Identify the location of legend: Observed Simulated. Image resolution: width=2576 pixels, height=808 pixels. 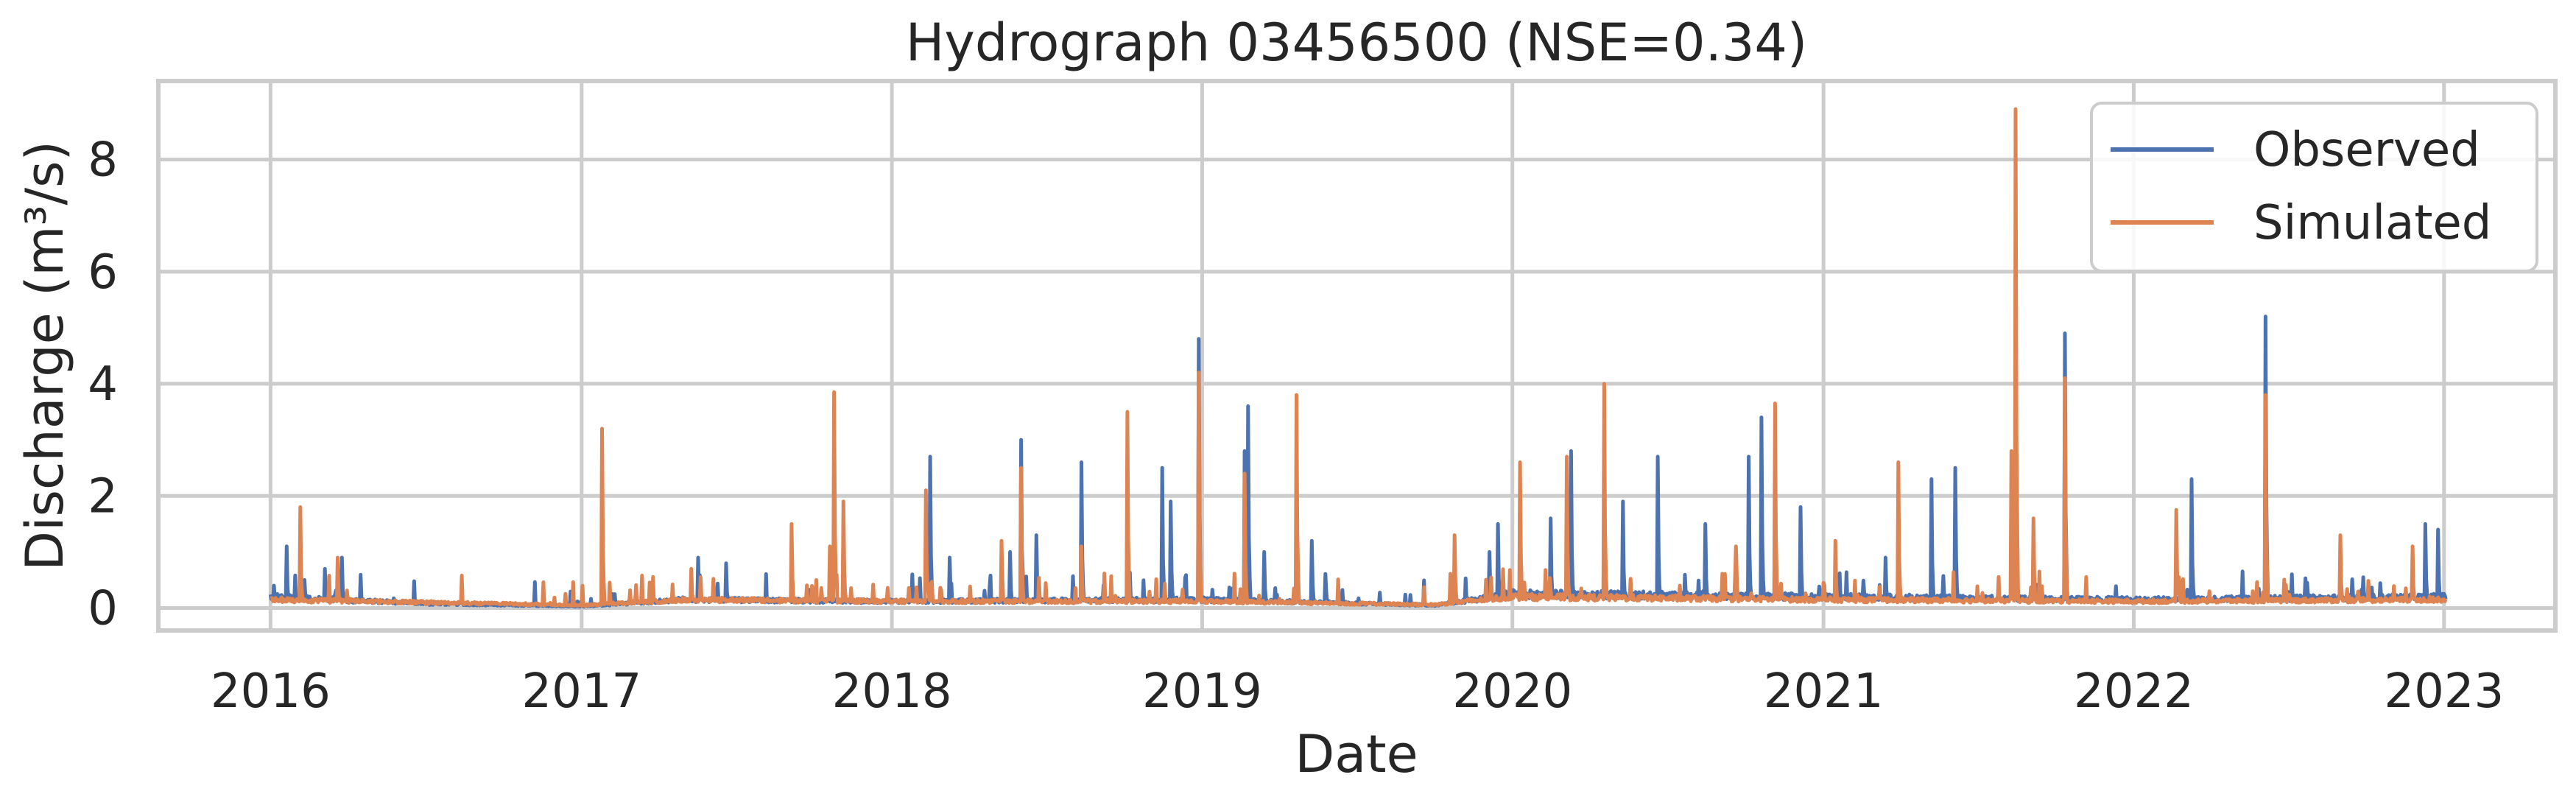
(2314, 187).